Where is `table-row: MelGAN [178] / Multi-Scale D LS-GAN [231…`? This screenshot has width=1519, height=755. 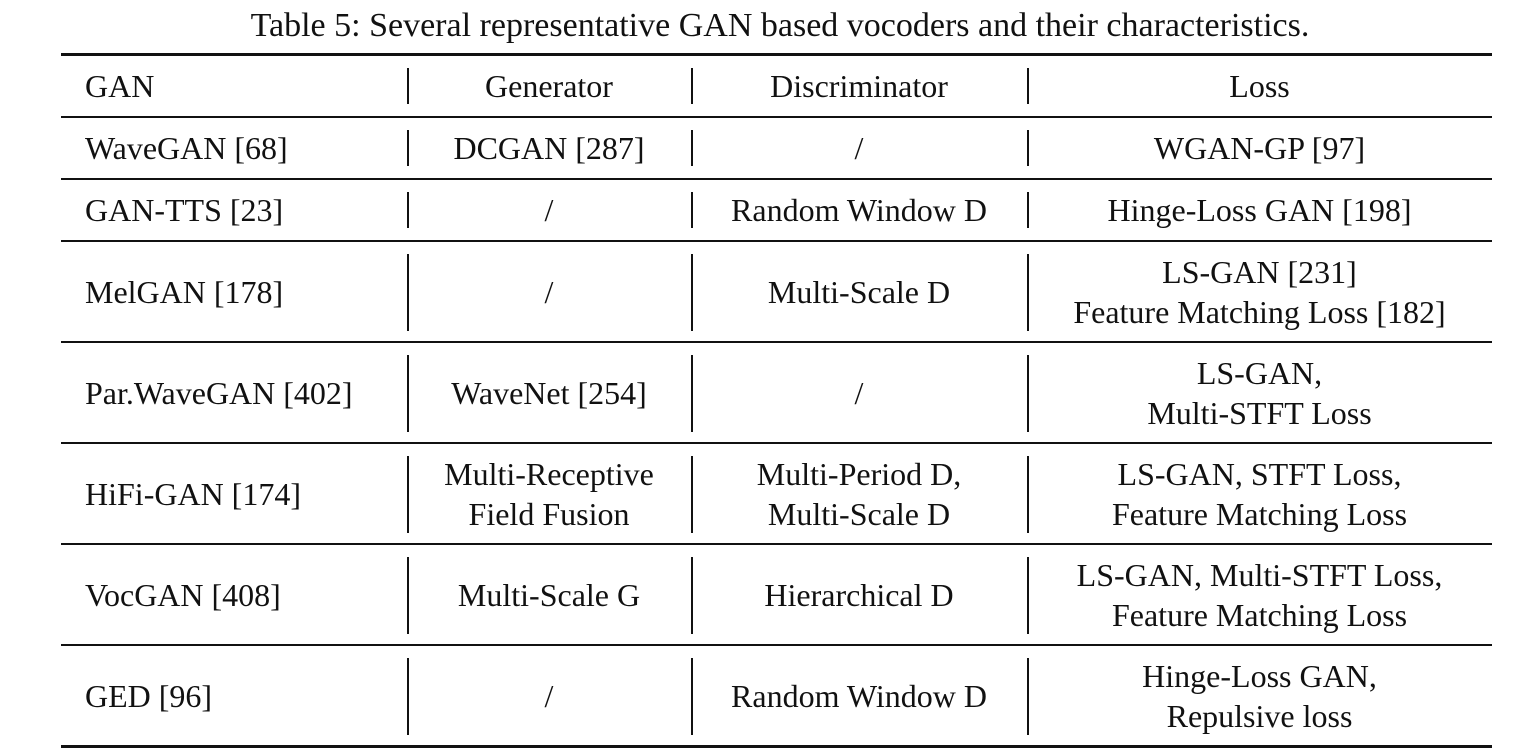
table-row: MelGAN [178] / Multi-Scale D LS-GAN [231… is located at coordinates (776, 291).